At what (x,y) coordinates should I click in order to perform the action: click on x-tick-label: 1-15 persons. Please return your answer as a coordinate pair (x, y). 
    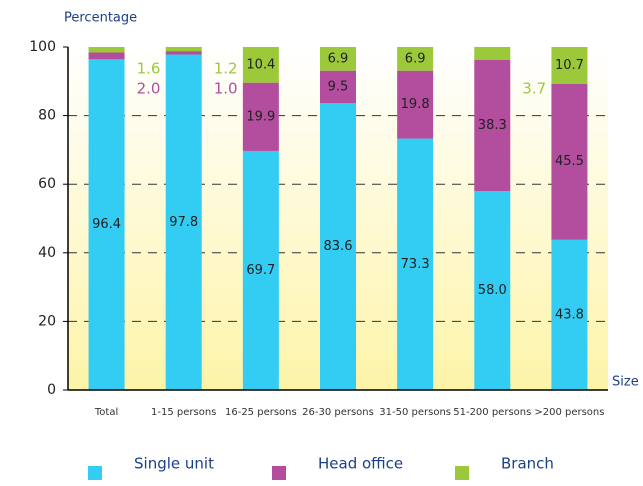
    Looking at the image, I should click on (183, 412).